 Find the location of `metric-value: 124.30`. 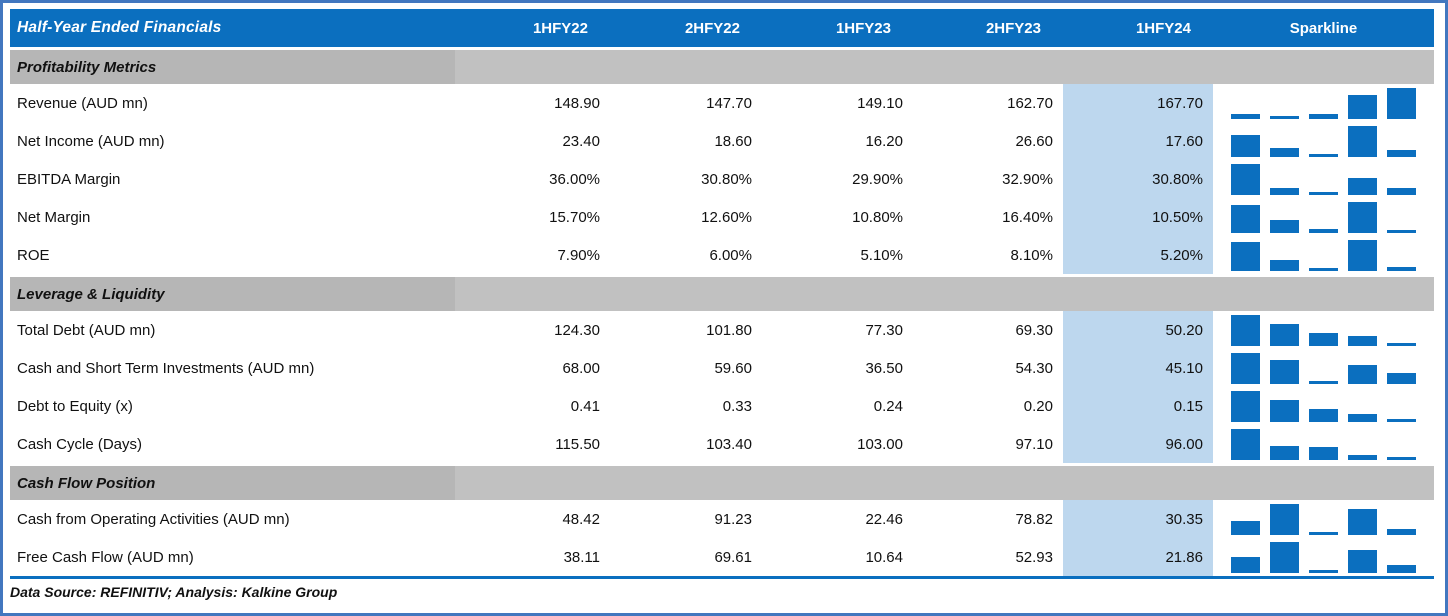

metric-value: 124.30 is located at coordinates (577, 330).